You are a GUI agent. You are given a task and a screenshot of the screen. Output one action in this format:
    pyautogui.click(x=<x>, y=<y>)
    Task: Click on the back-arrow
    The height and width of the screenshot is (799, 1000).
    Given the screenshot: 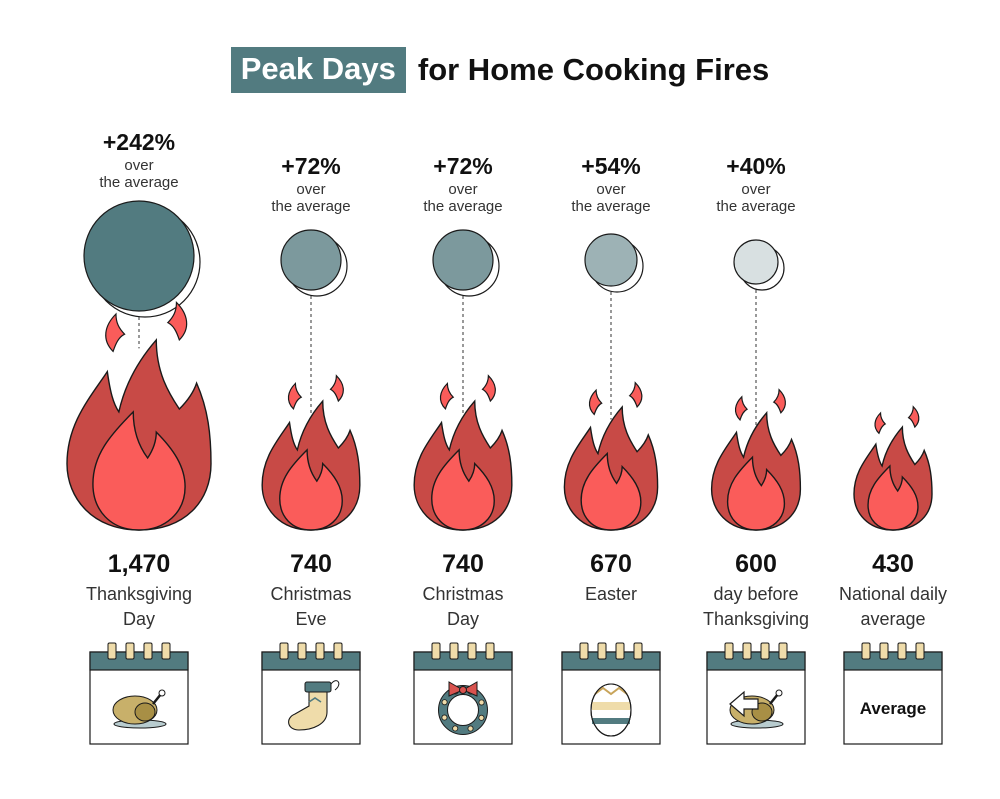 What is the action you would take?
    pyautogui.click(x=744, y=704)
    